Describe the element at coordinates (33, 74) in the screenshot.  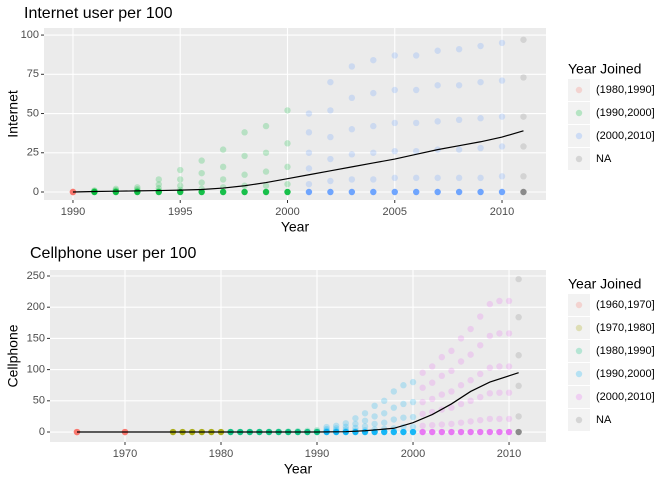
I see `y-tick-label: 75` at that location.